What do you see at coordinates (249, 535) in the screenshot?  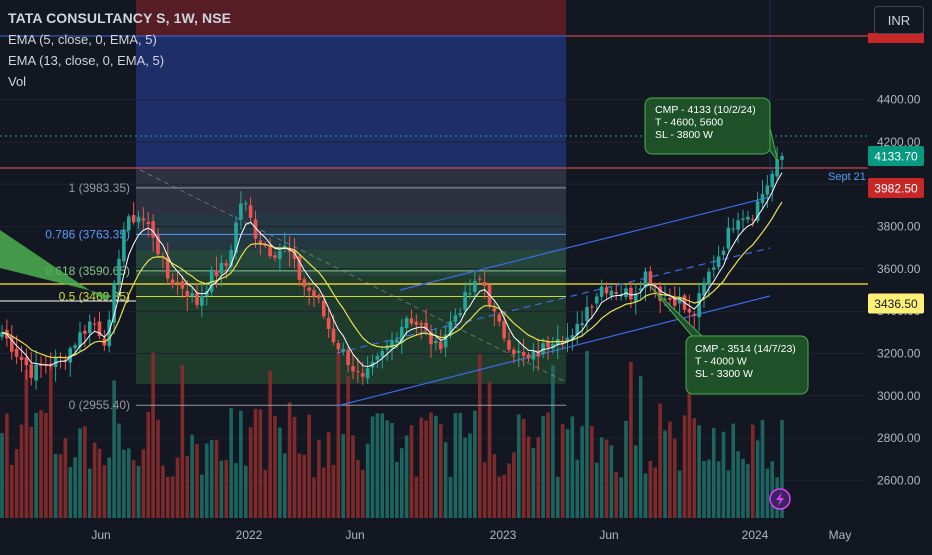 I see `x-tick-label: 2022` at bounding box center [249, 535].